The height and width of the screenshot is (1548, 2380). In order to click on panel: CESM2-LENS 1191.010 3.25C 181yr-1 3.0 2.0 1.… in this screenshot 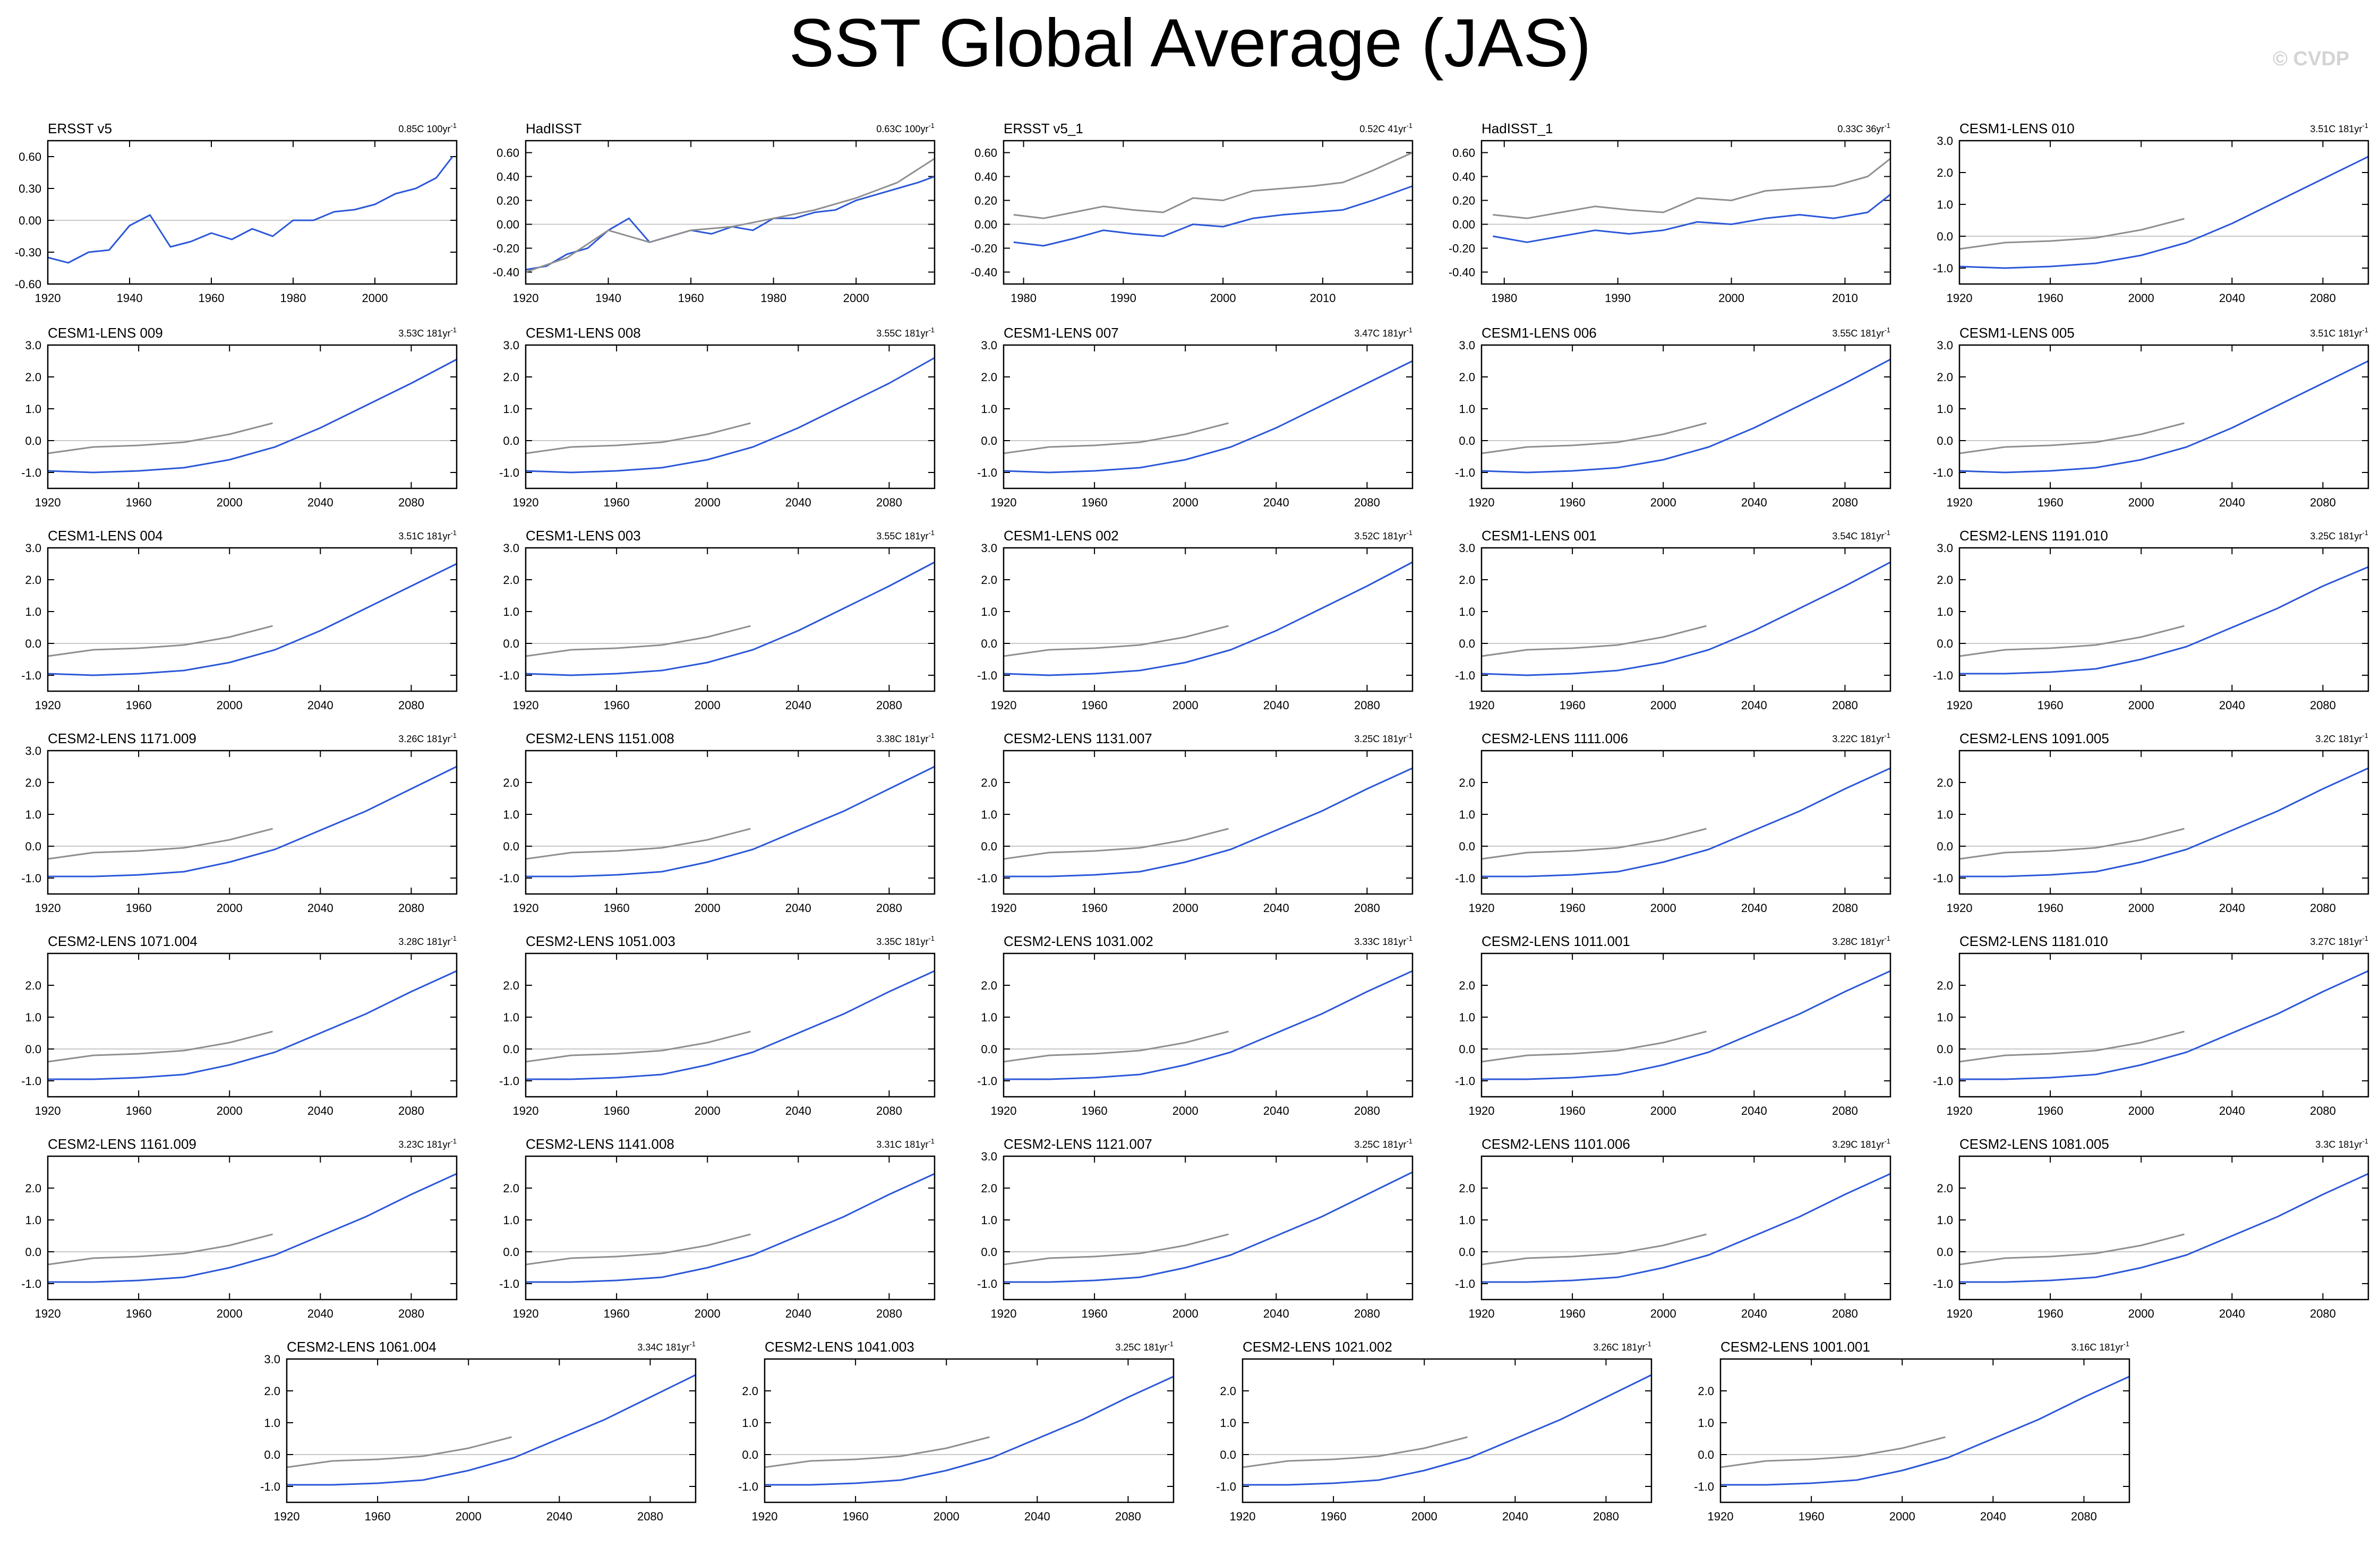, I will do `click(2151, 620)`.